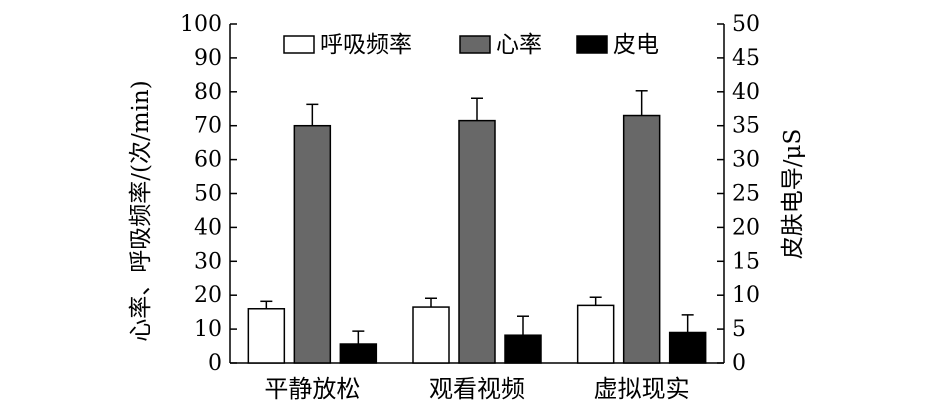  I want to click on y-right-tick-label: 5, so click(739, 329).